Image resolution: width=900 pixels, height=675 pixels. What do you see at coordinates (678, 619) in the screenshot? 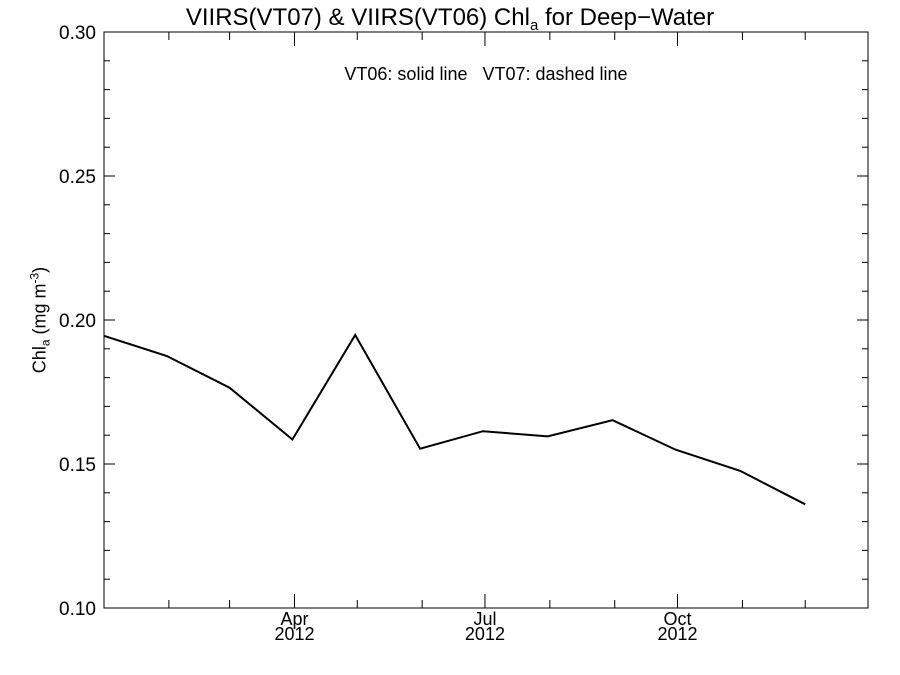
I see `x-tick-label-month: Oct` at bounding box center [678, 619].